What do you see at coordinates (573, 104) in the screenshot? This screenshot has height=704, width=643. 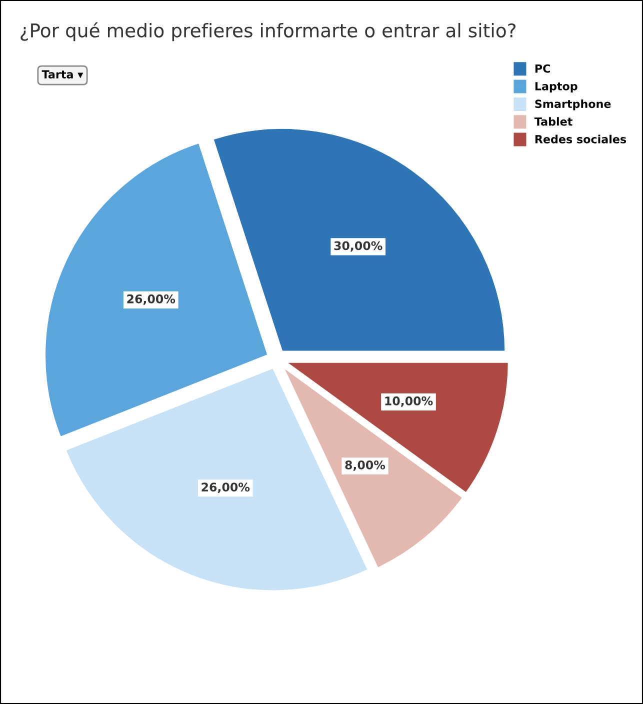 I see `legend-label: Smartphone` at bounding box center [573, 104].